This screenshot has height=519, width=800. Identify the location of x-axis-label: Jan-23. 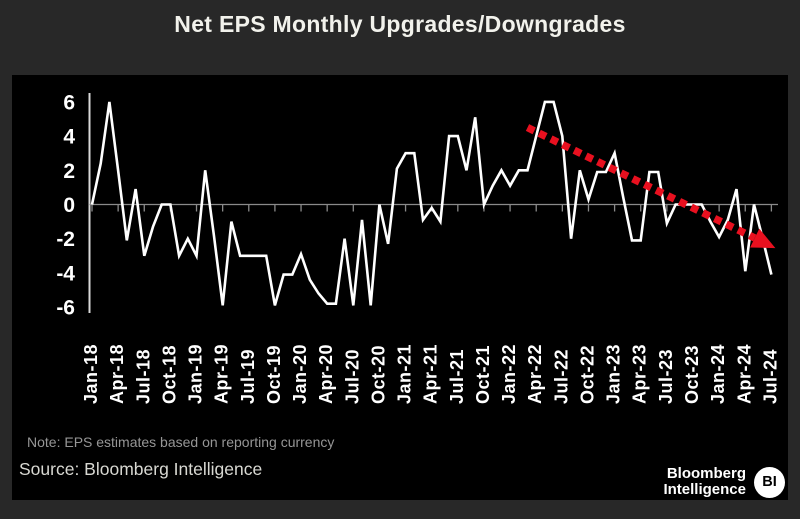
(614, 374).